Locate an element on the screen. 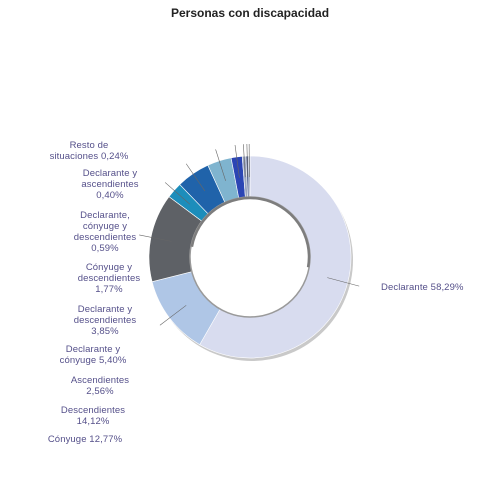 This screenshot has height=500, width=500. slice-label: Declarante y ascendientes 0,40% is located at coordinates (109, 184).